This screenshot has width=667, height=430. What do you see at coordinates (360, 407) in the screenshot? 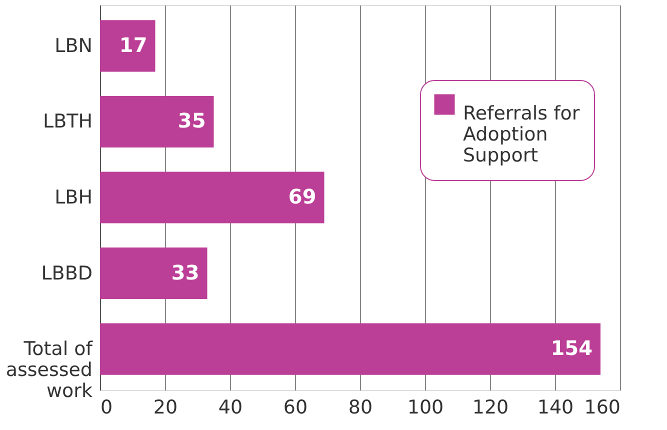
I see `x-tick-label: 80` at bounding box center [360, 407].